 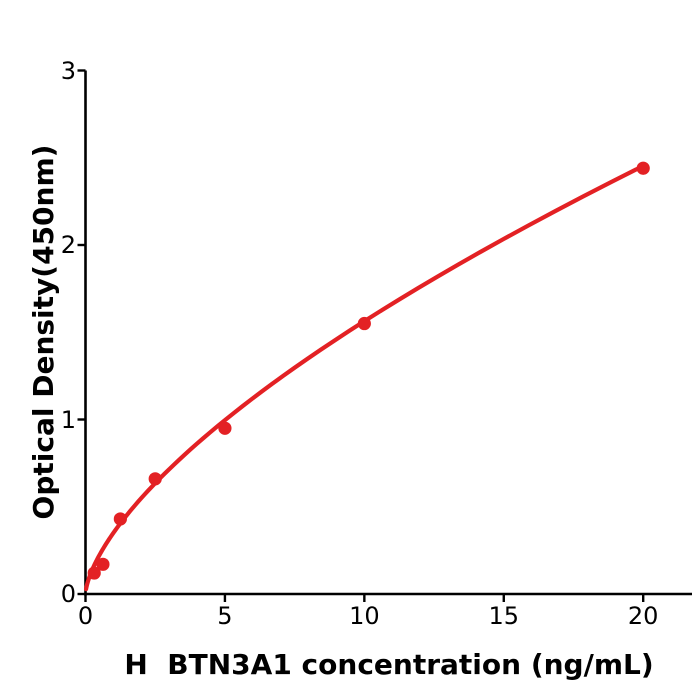 What do you see at coordinates (68, 245) in the screenshot?
I see `y-tick-label: 2` at bounding box center [68, 245].